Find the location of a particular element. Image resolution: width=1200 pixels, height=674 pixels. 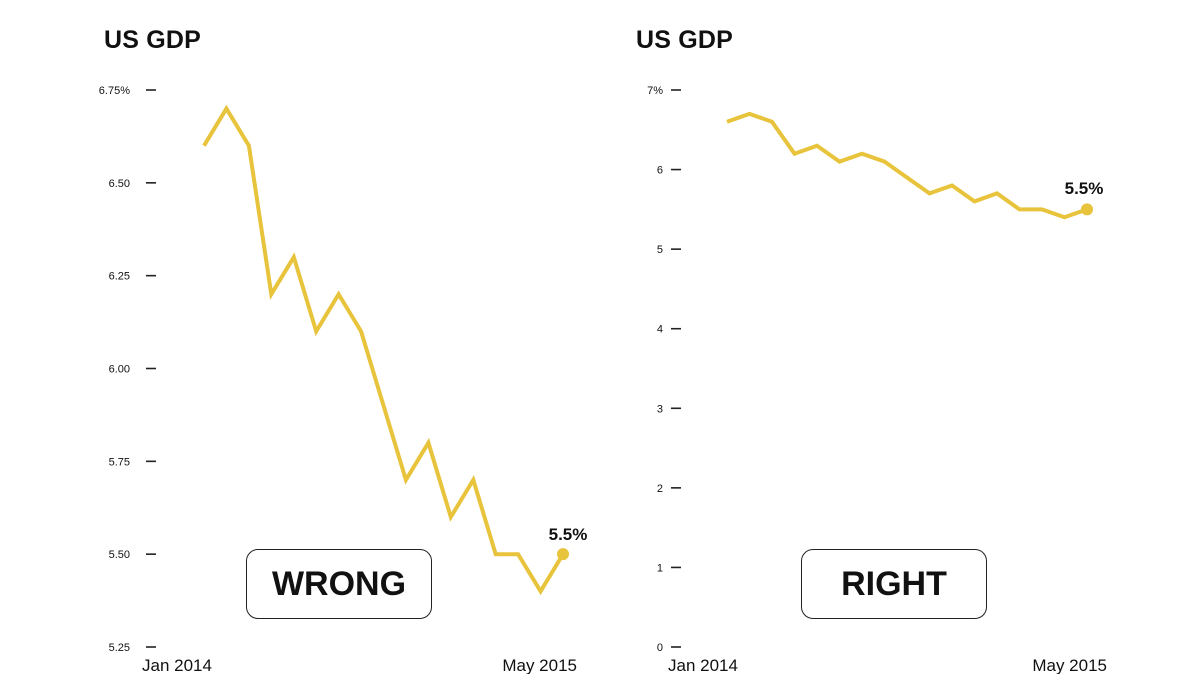

y-tick-label: 6.25 is located at coordinates (119, 277).